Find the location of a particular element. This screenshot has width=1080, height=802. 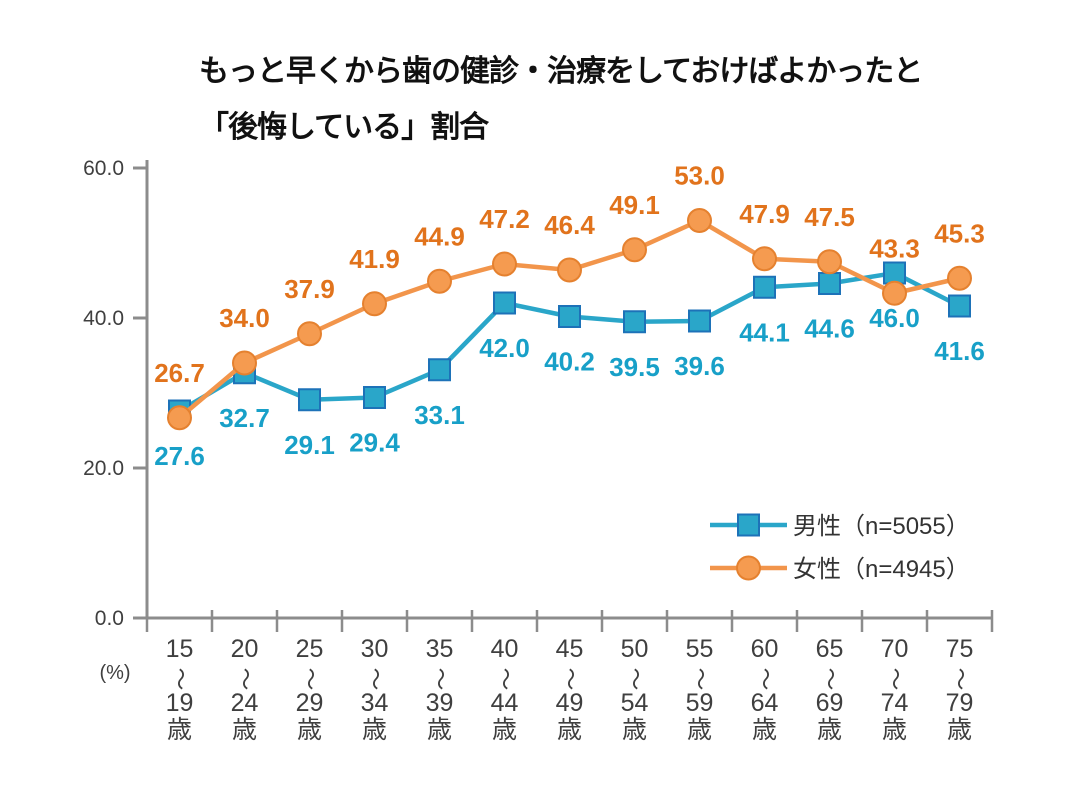

x-tick-label: 54 is located at coordinates (635, 703).